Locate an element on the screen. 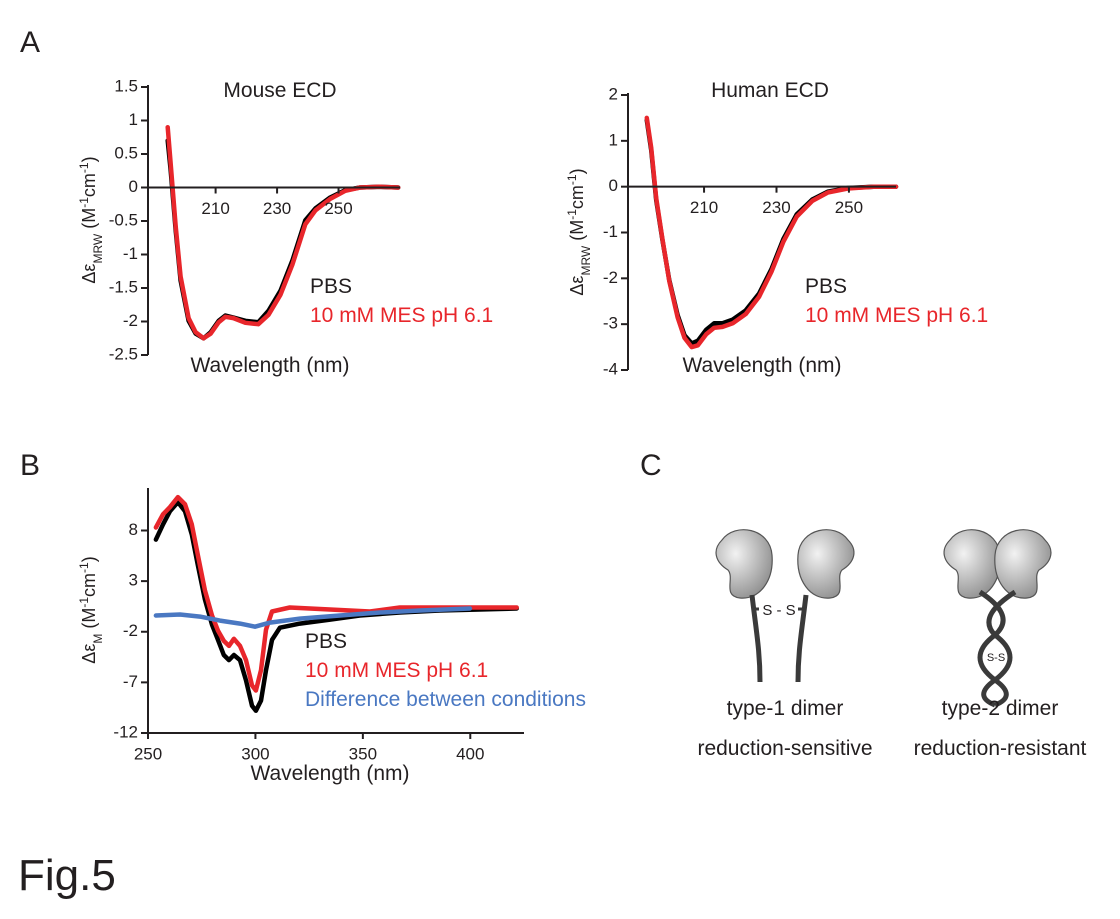 Image resolution: width=1120 pixels, height=919 pixels. dimer-property: reduction-resistant is located at coordinates (1000, 748).